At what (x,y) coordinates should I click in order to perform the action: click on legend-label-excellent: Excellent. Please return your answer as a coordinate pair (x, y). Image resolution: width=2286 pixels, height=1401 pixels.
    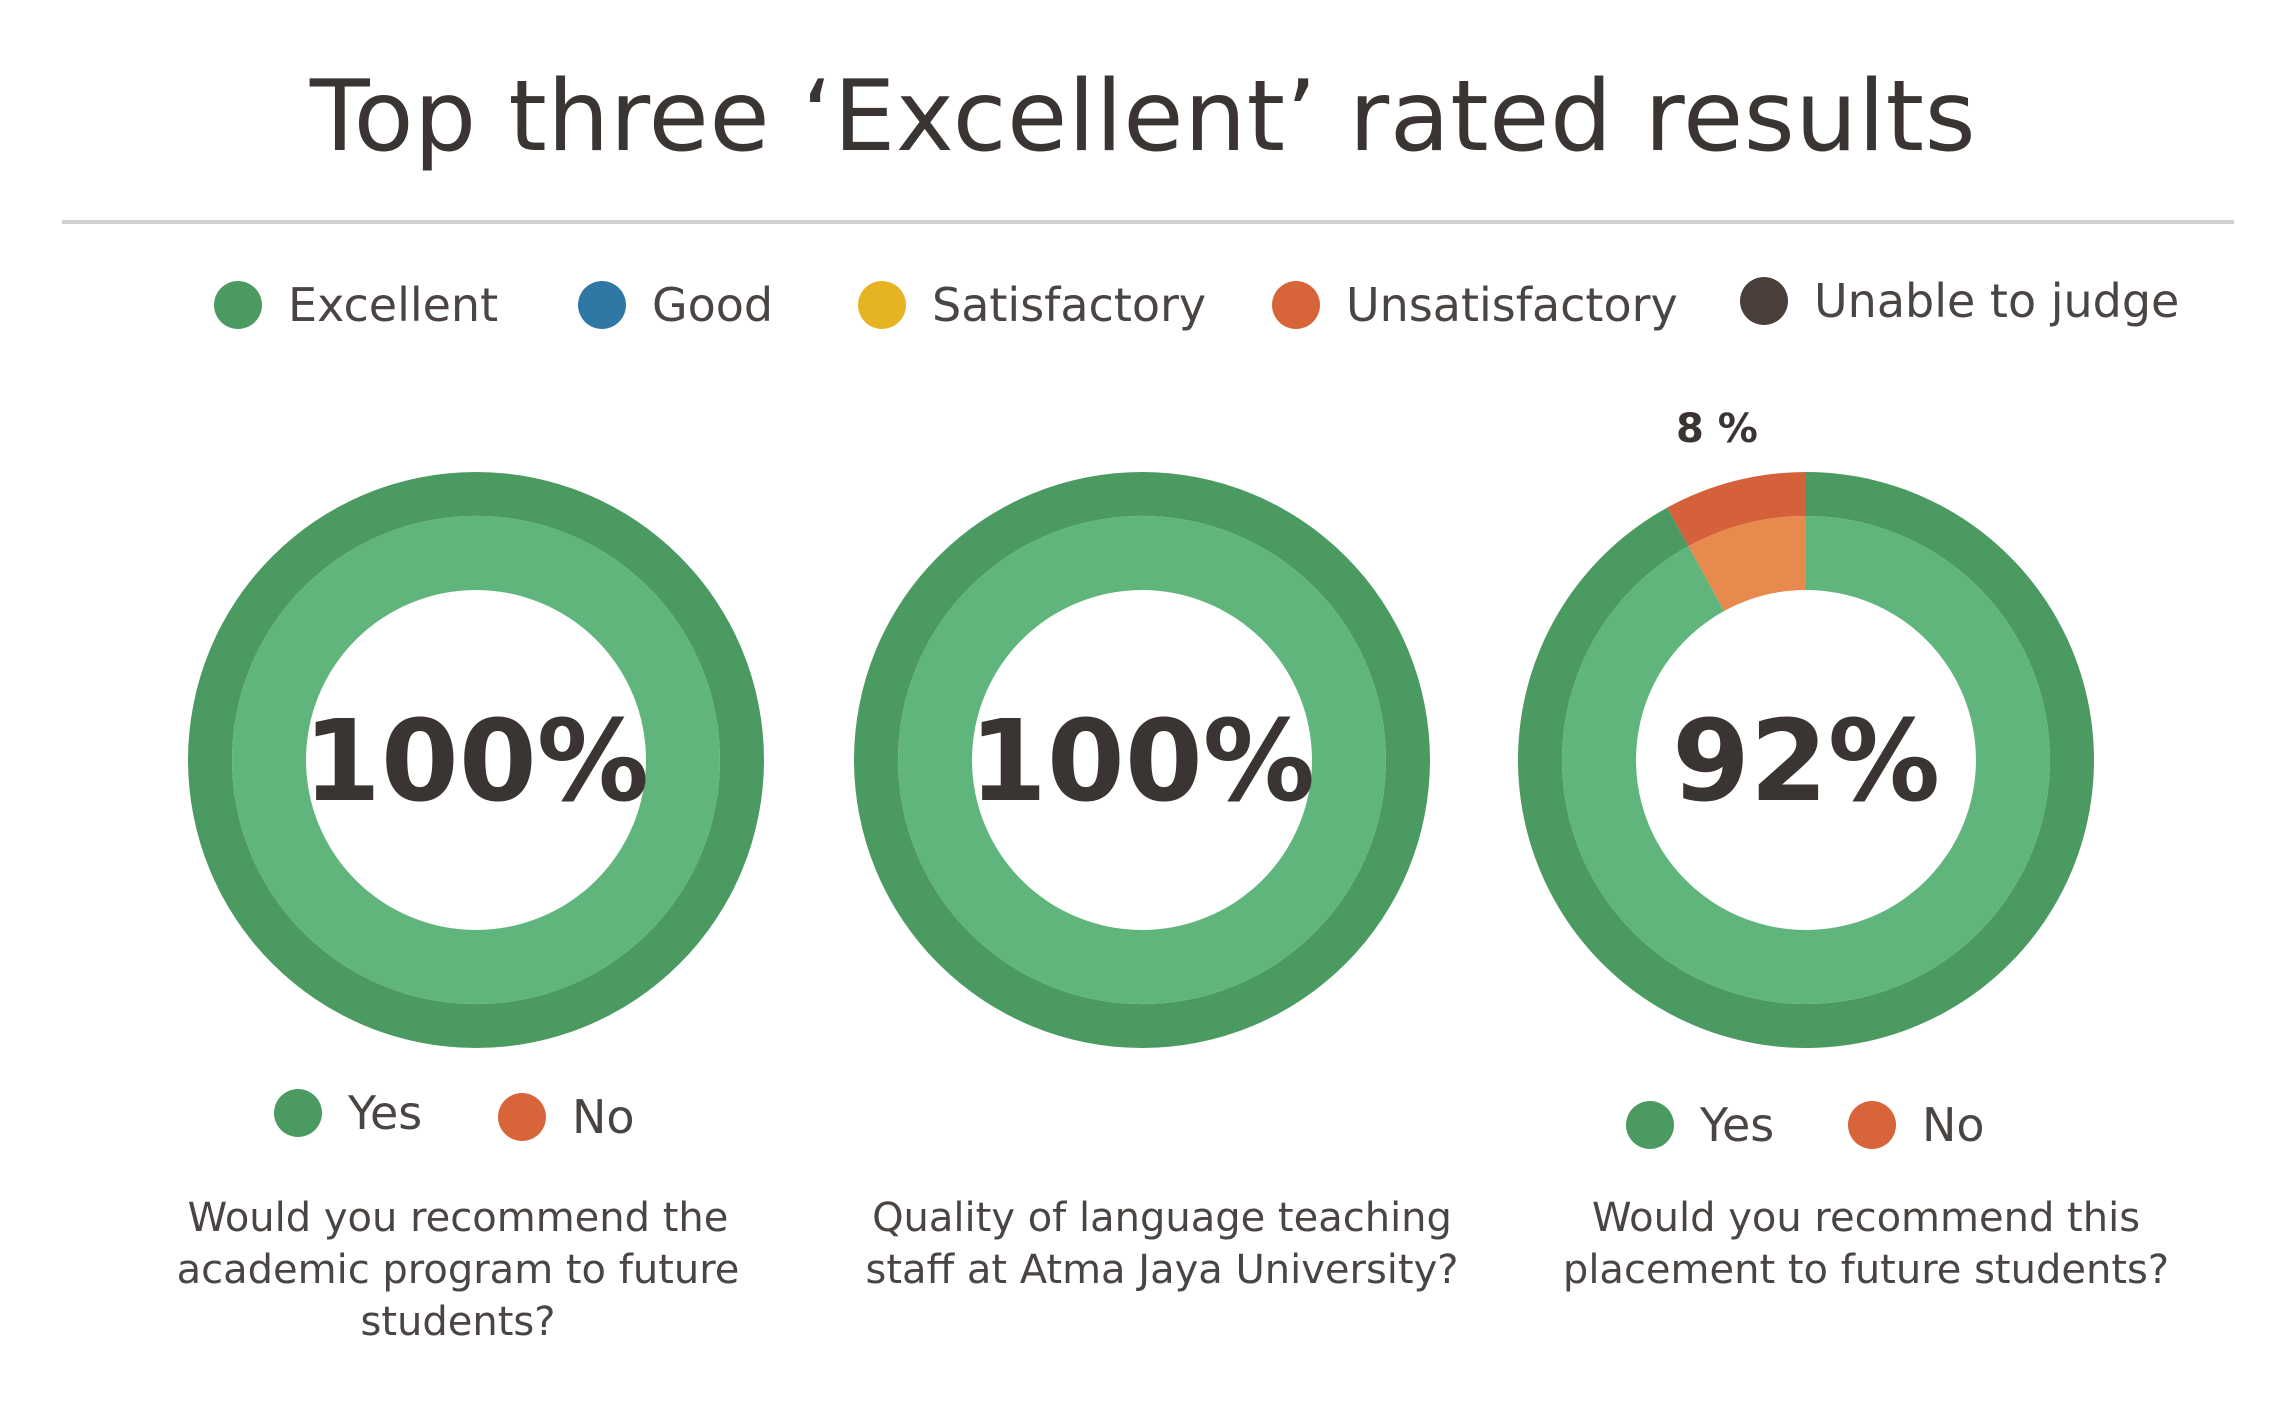
    Looking at the image, I should click on (393, 305).